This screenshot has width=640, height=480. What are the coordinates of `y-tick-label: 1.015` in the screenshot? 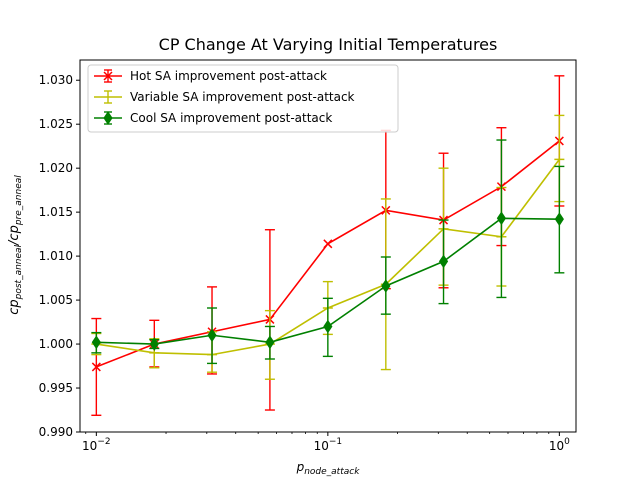 It's located at (56, 212).